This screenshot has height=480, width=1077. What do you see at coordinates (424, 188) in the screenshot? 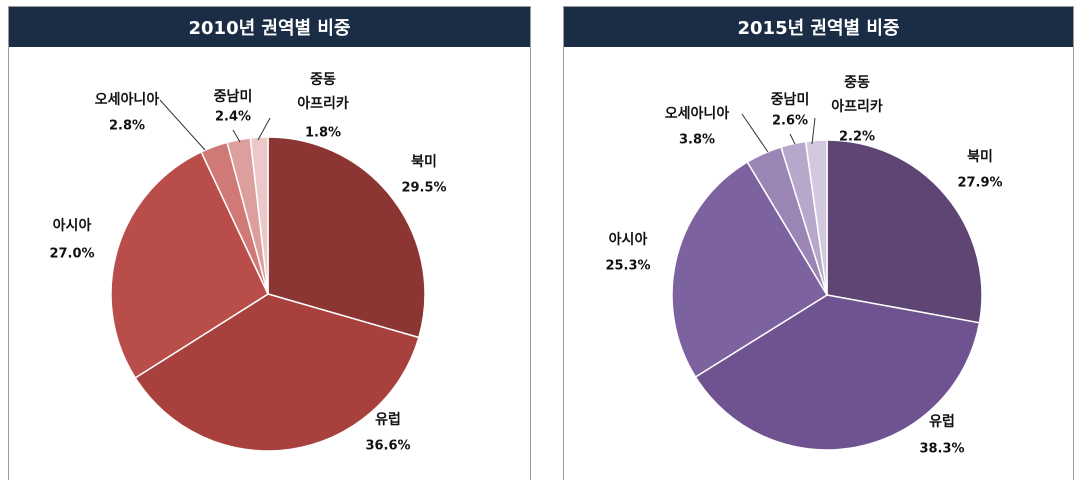
I see `data-label: 29.5%` at bounding box center [424, 188].